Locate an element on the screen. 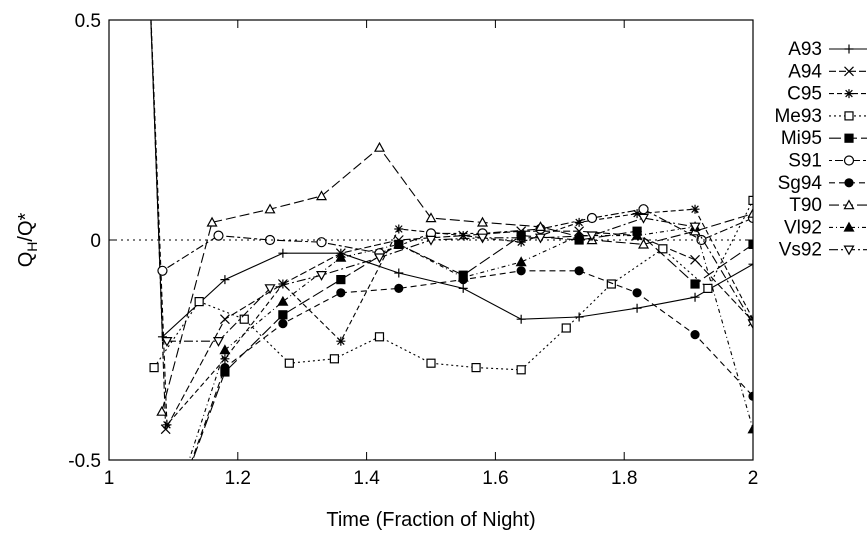  x-tick-label: 1.6 is located at coordinates (495, 478).